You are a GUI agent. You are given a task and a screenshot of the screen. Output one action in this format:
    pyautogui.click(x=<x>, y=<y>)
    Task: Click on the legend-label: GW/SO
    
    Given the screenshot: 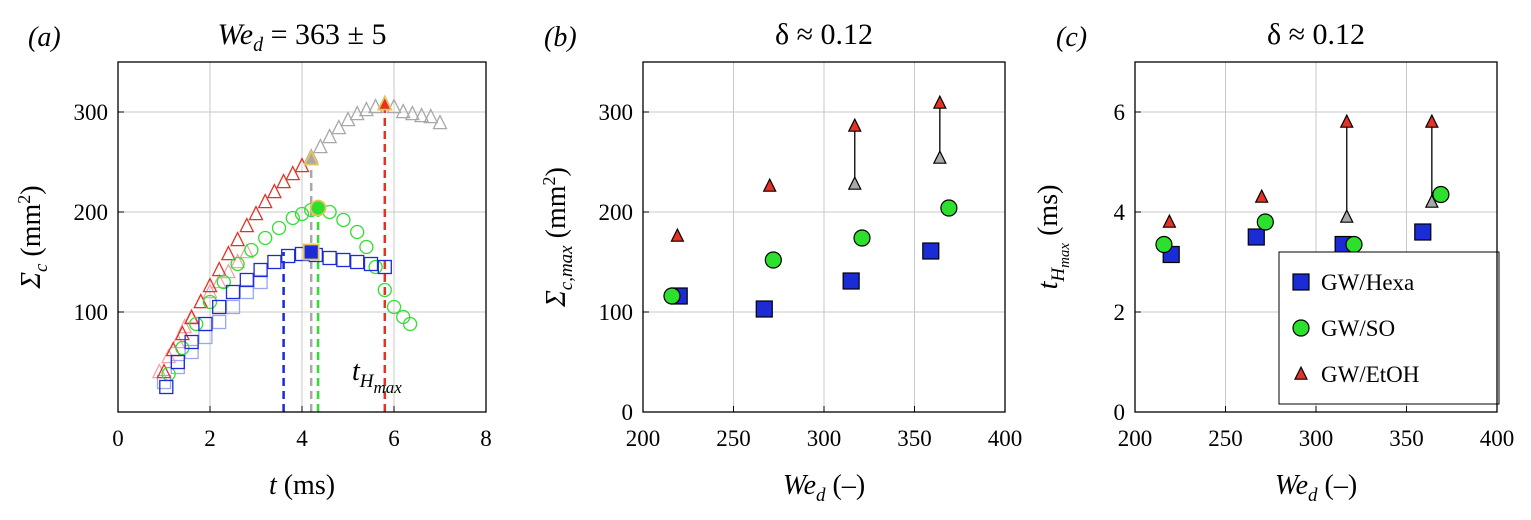 What is the action you would take?
    pyautogui.click(x=1358, y=328)
    